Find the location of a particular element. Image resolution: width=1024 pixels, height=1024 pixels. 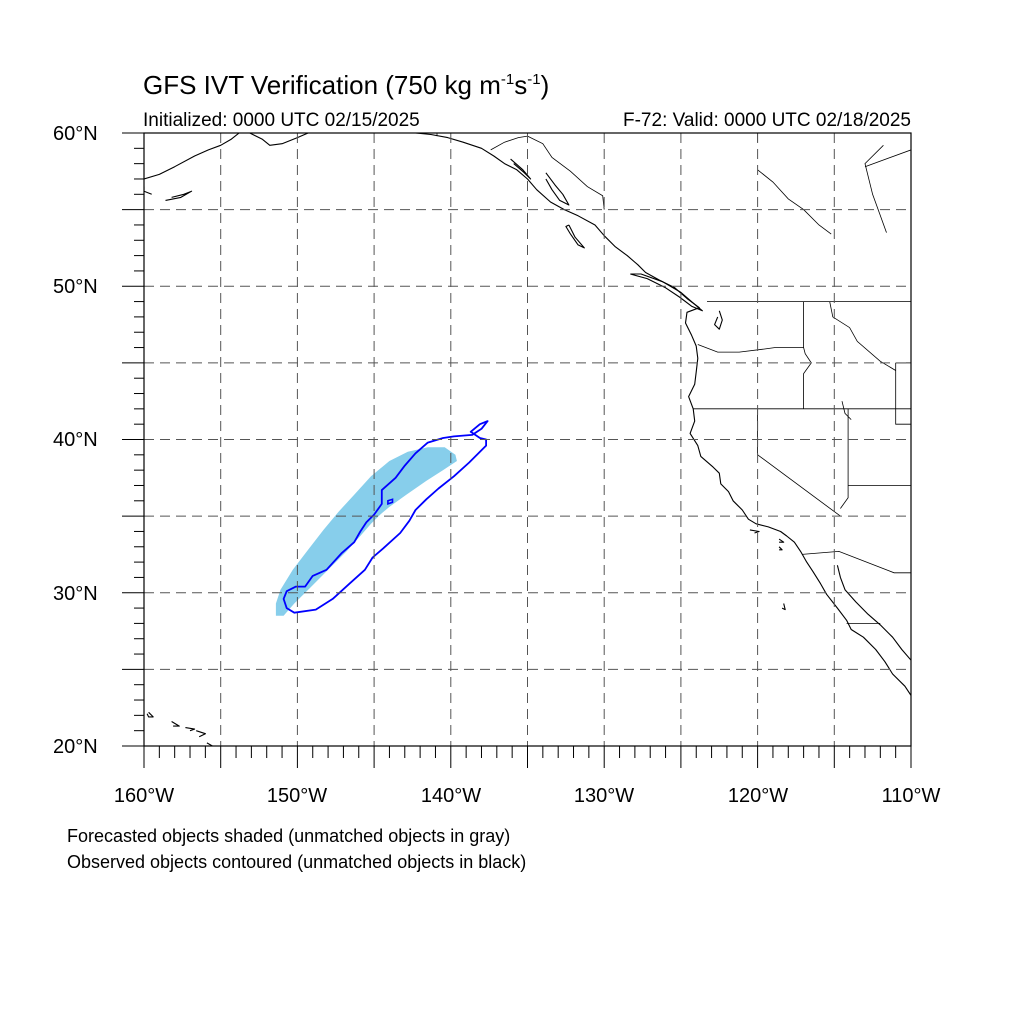

observed-object-contour is located at coordinates (385, 517).